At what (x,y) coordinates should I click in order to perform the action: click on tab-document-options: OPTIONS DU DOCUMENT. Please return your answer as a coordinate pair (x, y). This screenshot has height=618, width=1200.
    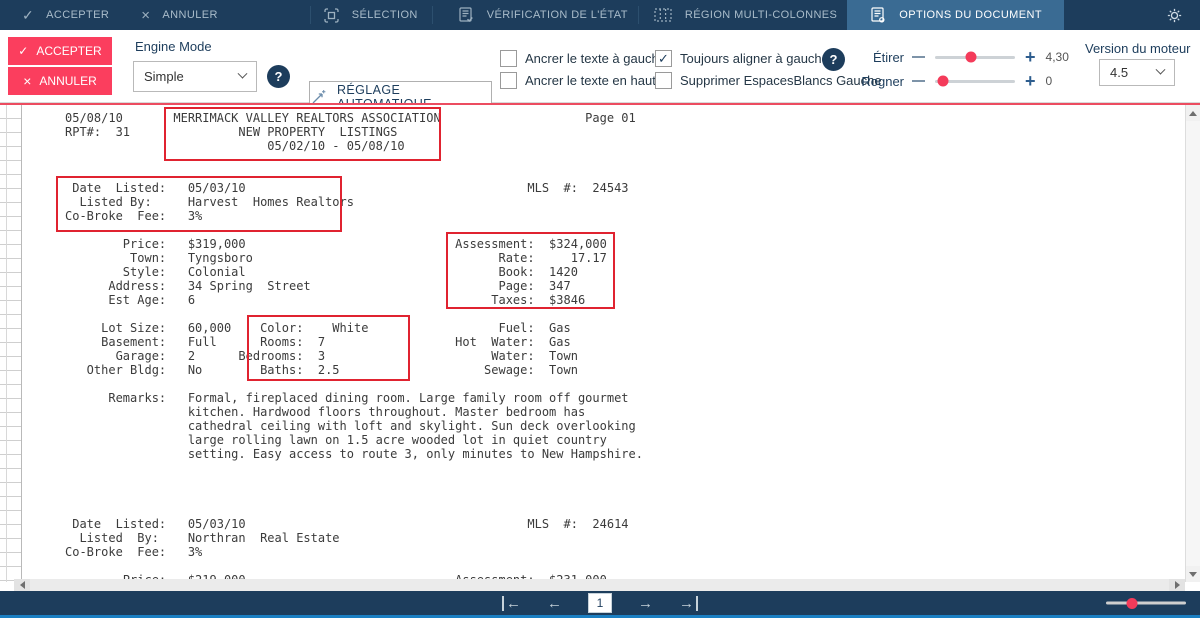
    Looking at the image, I should click on (955, 15).